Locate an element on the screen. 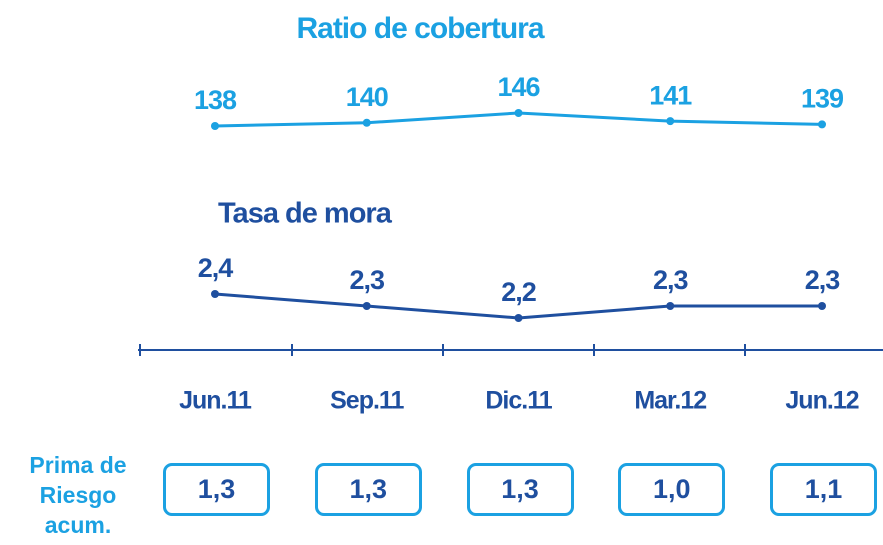 This screenshot has width=883, height=545. box-label: 1,1 is located at coordinates (823, 489).